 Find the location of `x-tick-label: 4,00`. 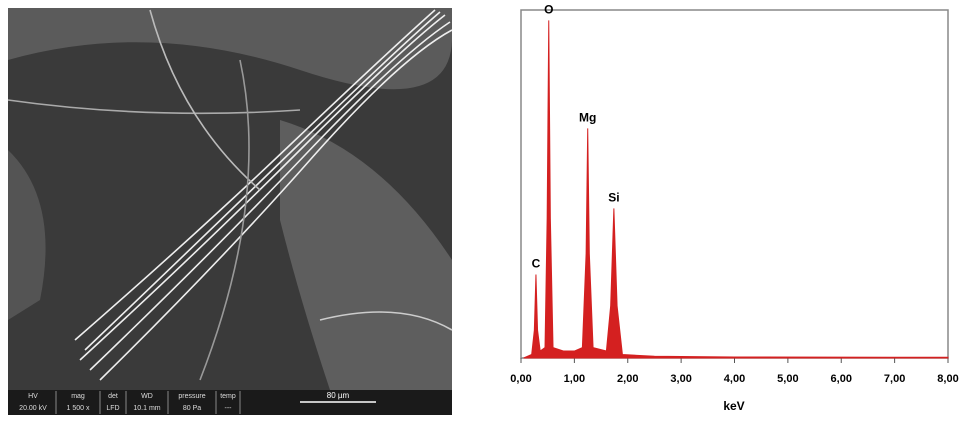

x-tick-label: 4,00 is located at coordinates (734, 379).